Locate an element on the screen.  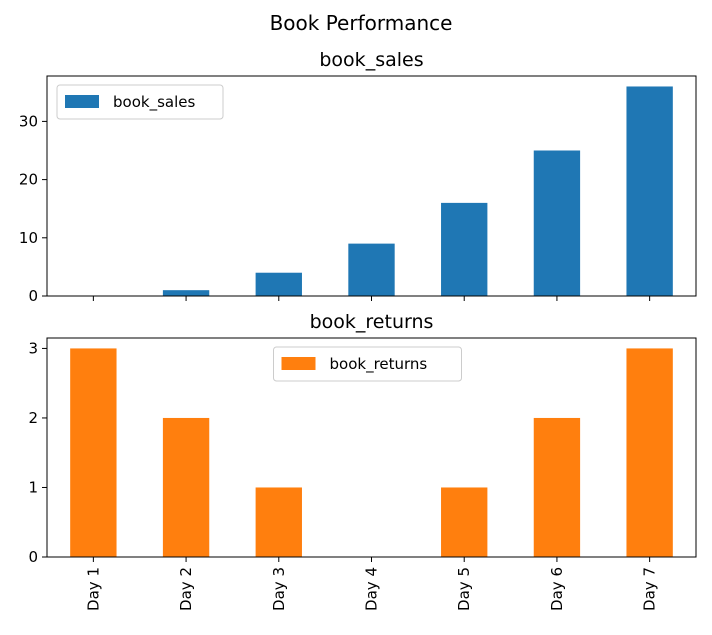
y-tick-label: 3 is located at coordinates (33, 348).